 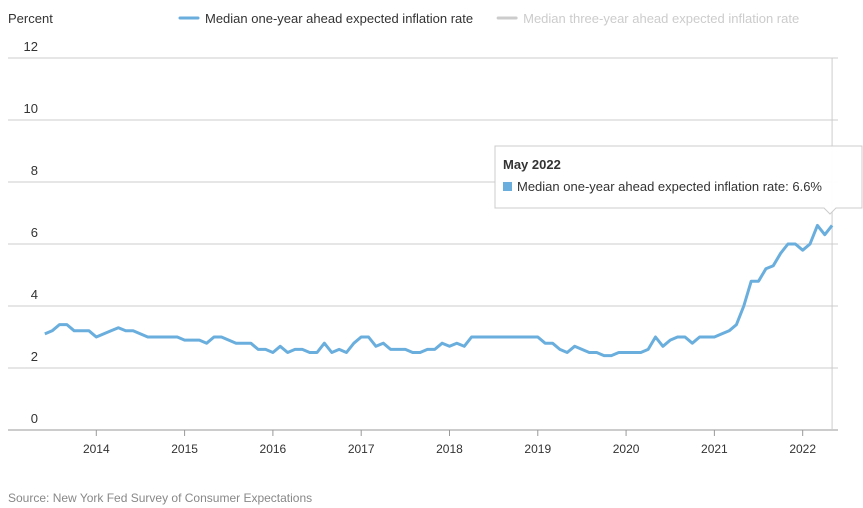 What do you see at coordinates (34, 232) in the screenshot?
I see `y-tick-label: 6` at bounding box center [34, 232].